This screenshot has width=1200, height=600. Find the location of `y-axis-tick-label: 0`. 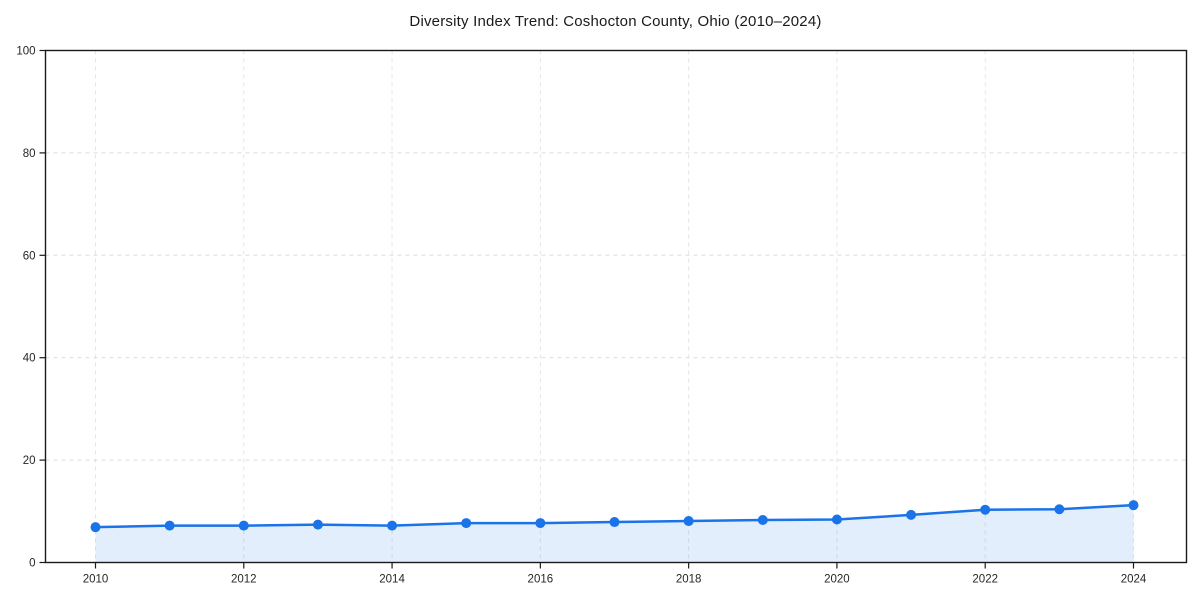

y-axis-tick-label: 0 is located at coordinates (32, 564).